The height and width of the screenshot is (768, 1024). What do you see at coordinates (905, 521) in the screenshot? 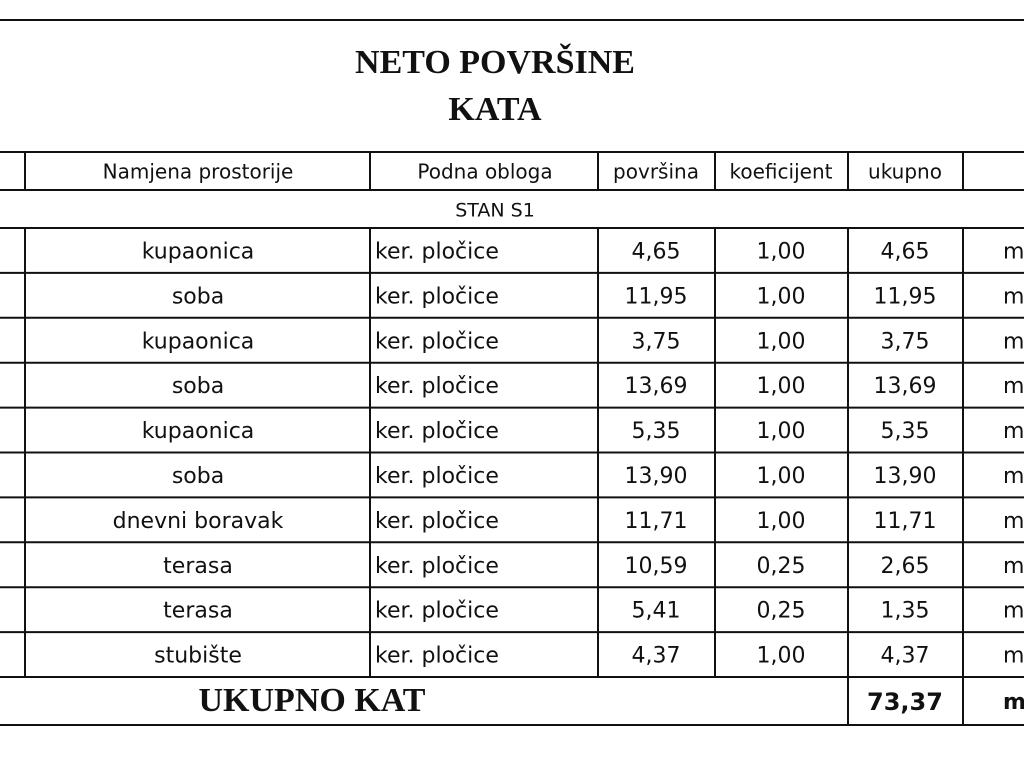
I see `total: 11,71` at bounding box center [905, 521].